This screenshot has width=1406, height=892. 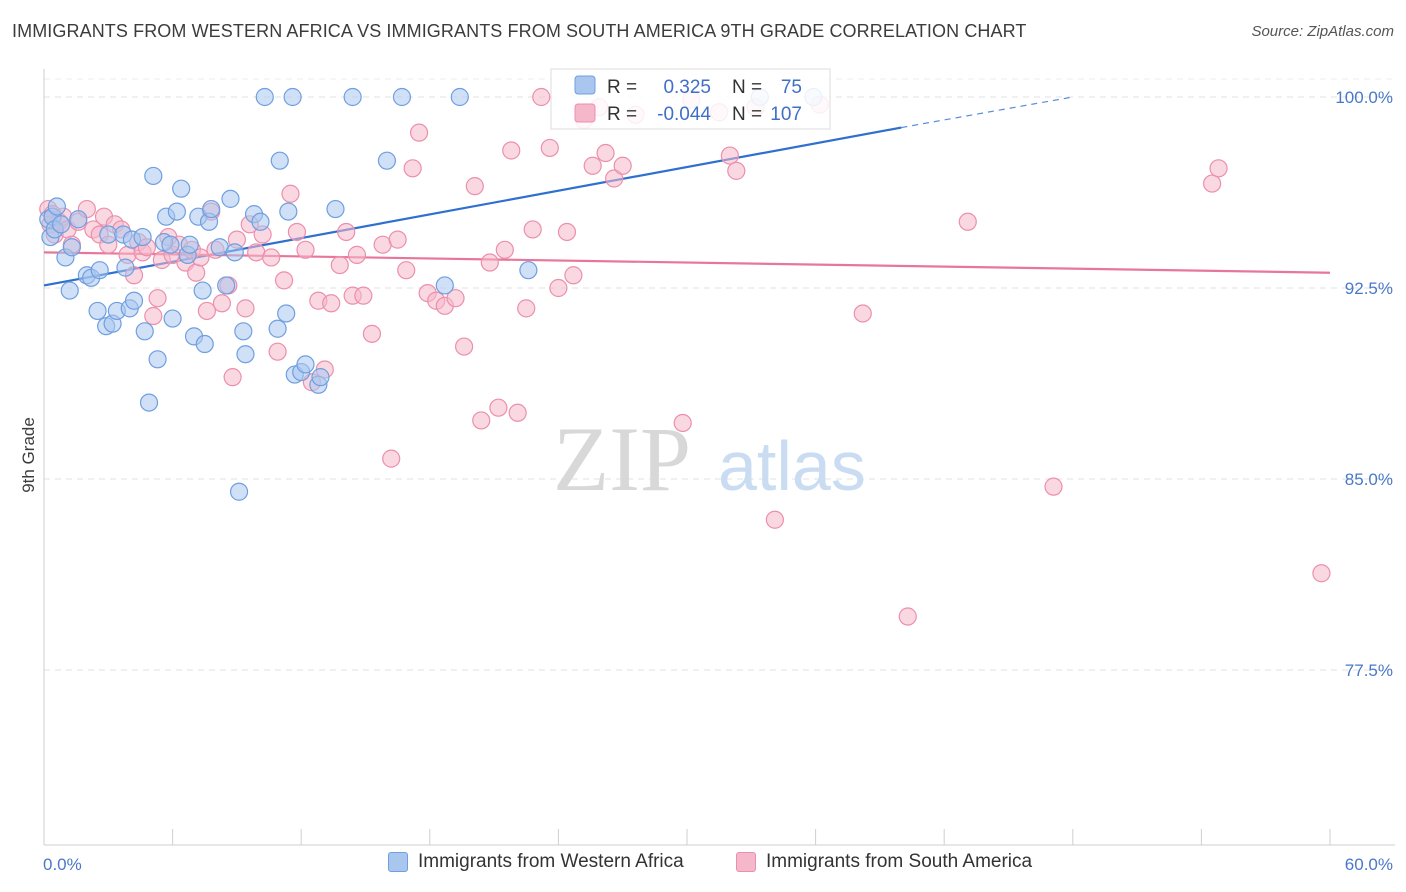 What do you see at coordinates (1369, 479) in the screenshot?
I see `y-tick-label: 85.0%` at bounding box center [1369, 479].